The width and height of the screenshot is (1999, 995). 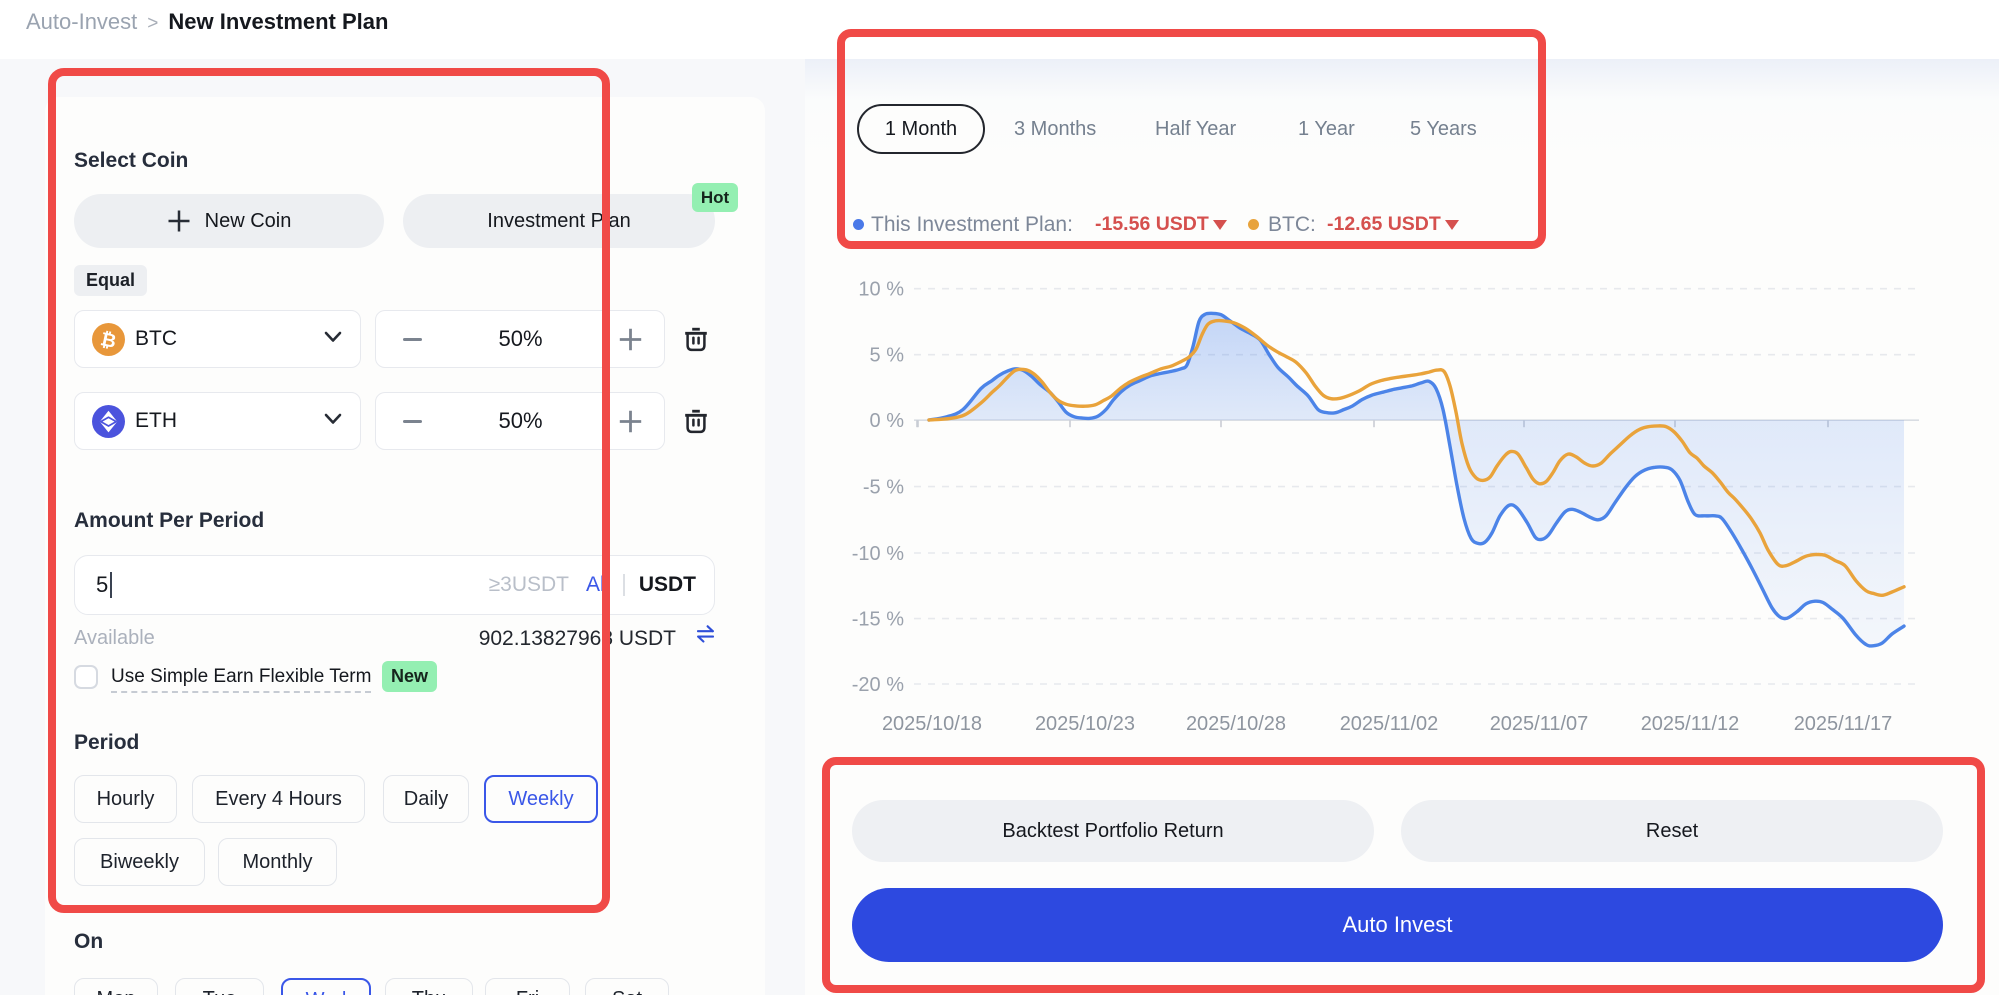 What do you see at coordinates (883, 488) in the screenshot?
I see `svg-text: -5 %` at bounding box center [883, 488].